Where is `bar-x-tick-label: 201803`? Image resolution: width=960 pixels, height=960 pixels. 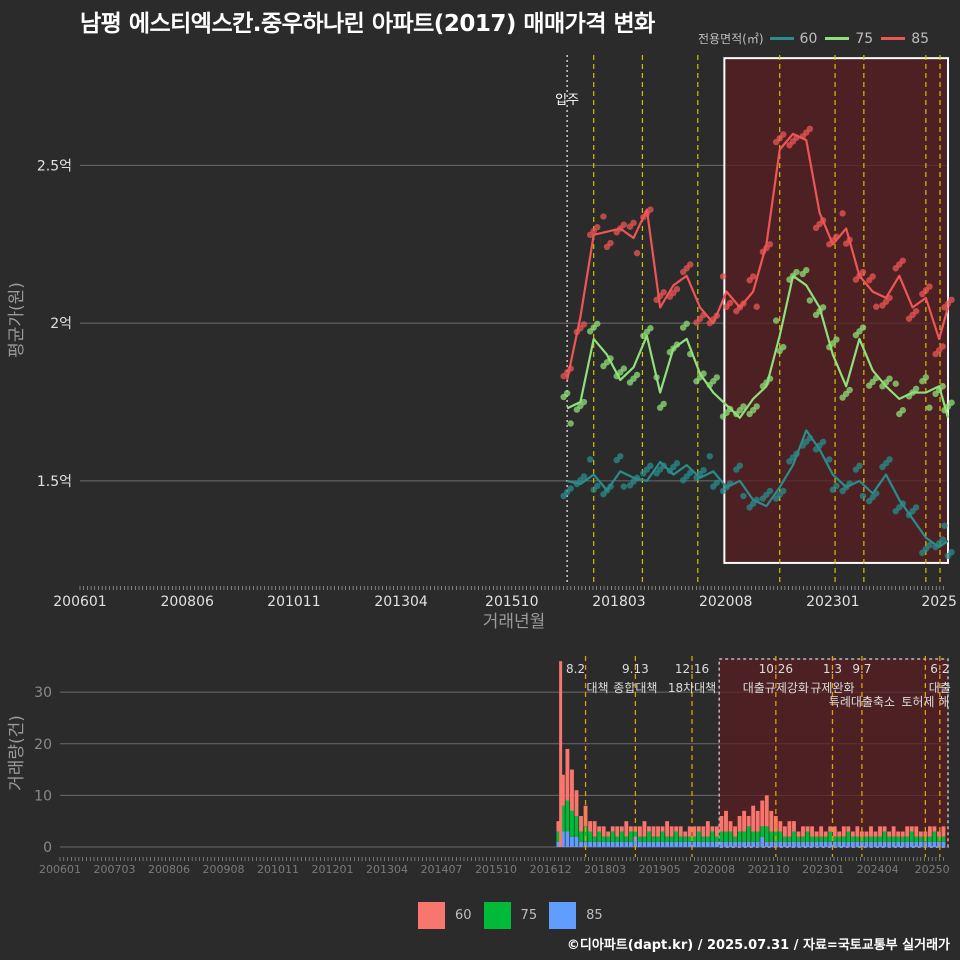
bar-x-tick-label: 201803 is located at coordinates (605, 869).